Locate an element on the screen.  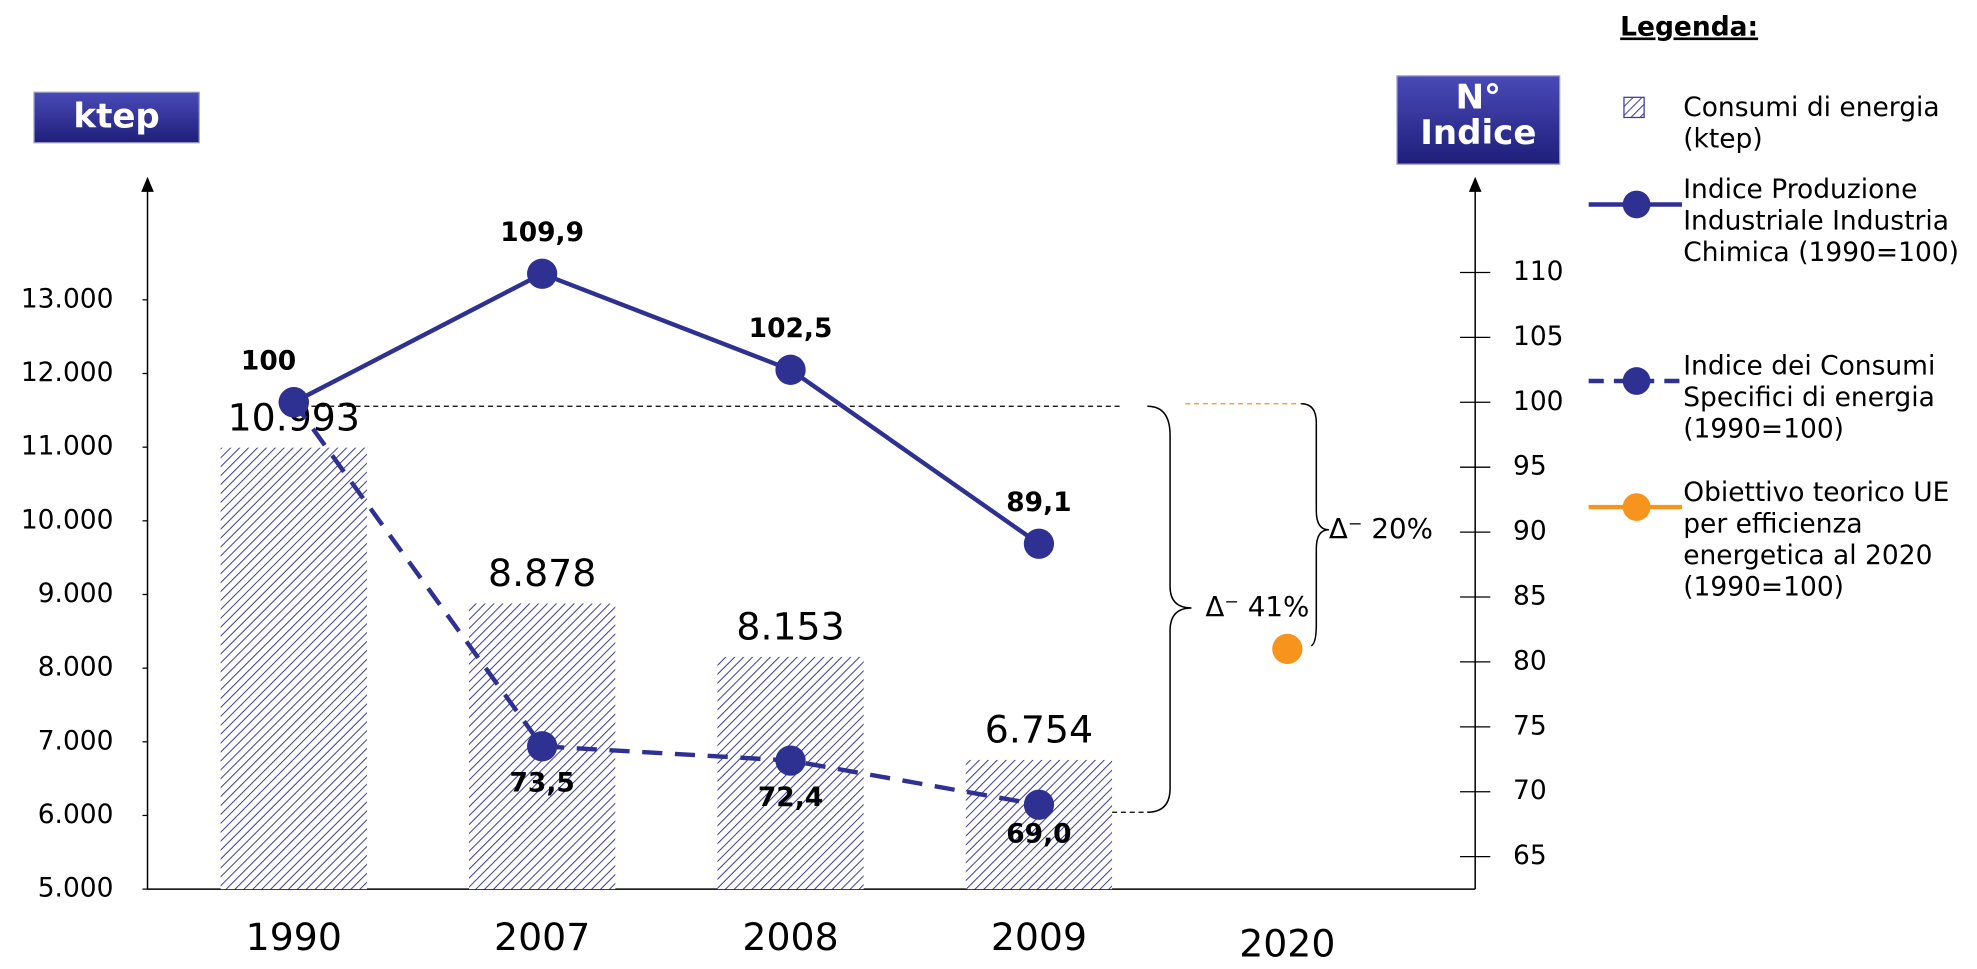
x-tick-label: 2009 is located at coordinates (1039, 937).